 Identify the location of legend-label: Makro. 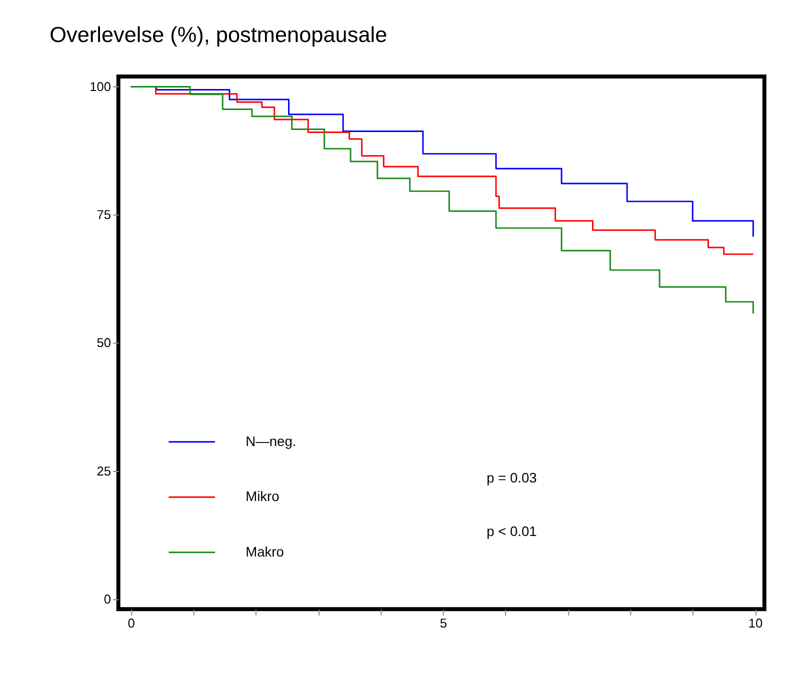
(265, 552).